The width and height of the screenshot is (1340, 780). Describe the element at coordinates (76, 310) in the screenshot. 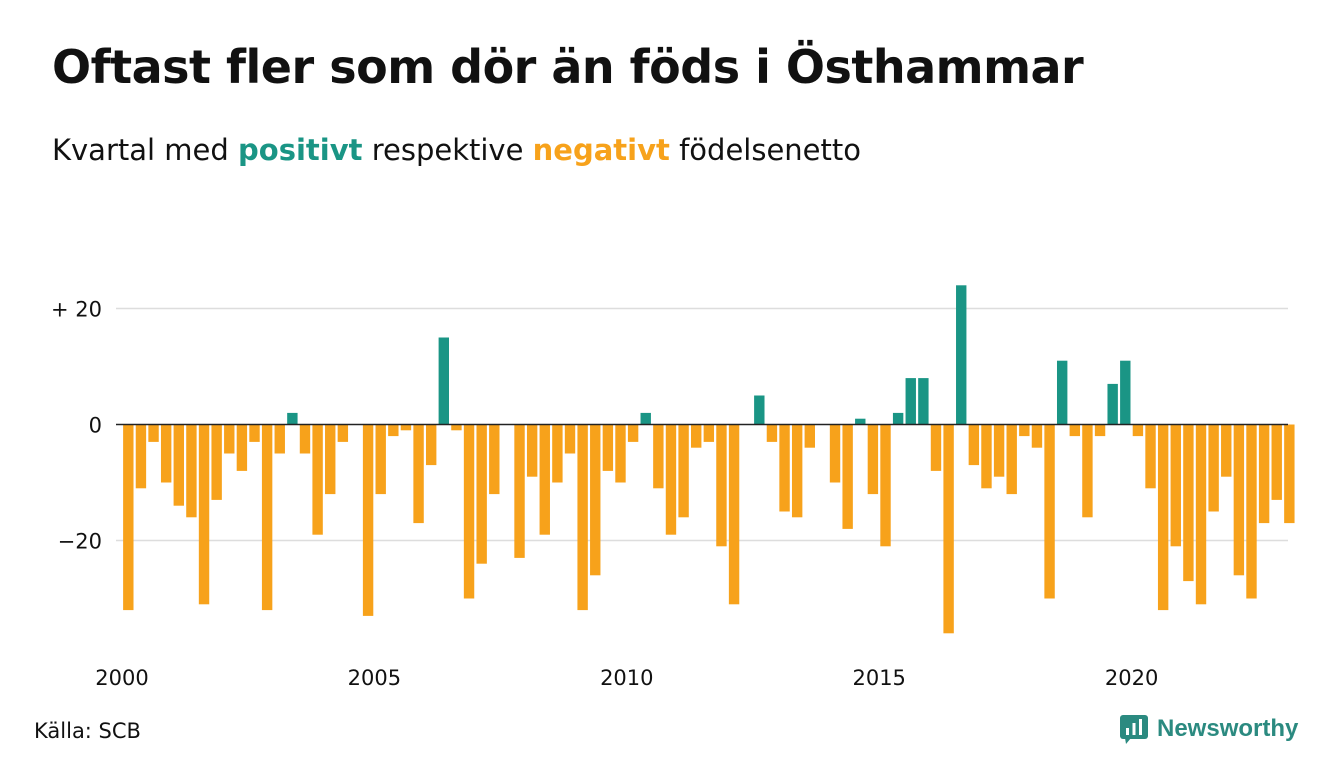

I see `y-tick-label: + 20` at that location.